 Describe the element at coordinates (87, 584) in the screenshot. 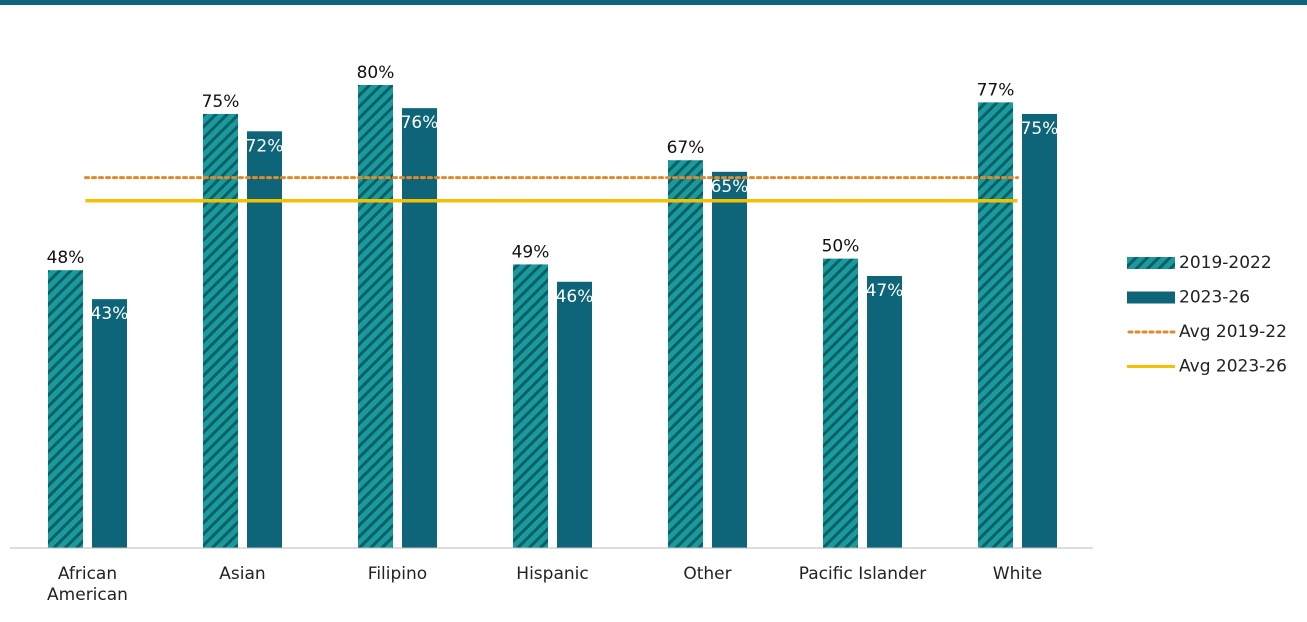

I see `x-tick-label: African American` at that location.